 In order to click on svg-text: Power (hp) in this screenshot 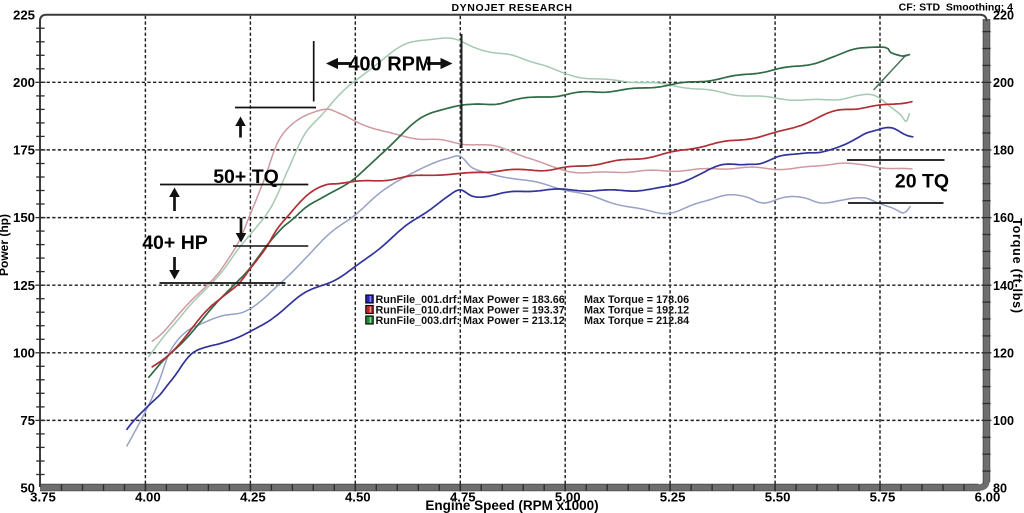, I will do `click(5, 245)`.